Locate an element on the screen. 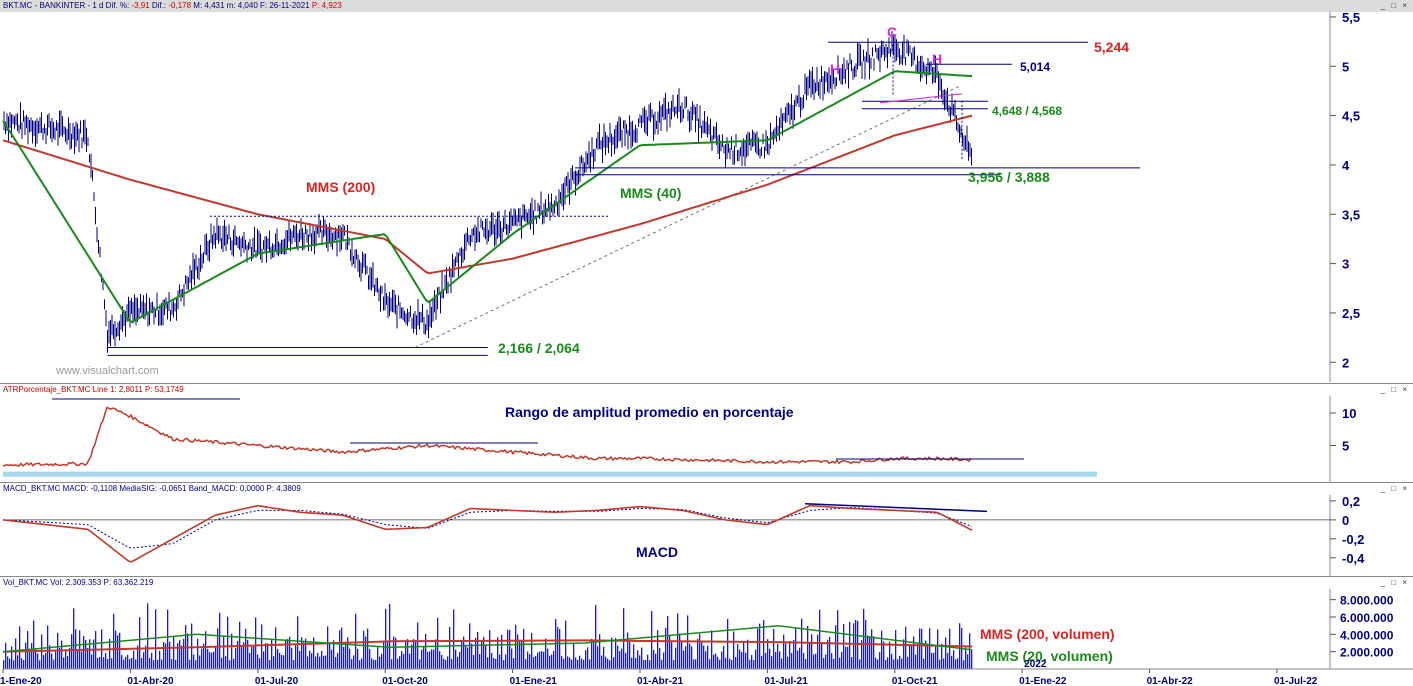  y-tick-label: 0,2 is located at coordinates (1351, 502).